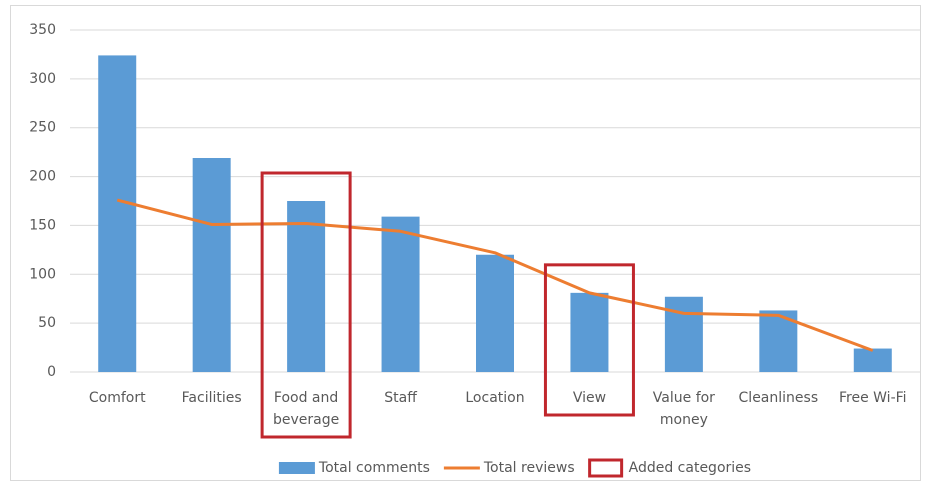  I want to click on y-tick-label: 100, so click(42, 274).